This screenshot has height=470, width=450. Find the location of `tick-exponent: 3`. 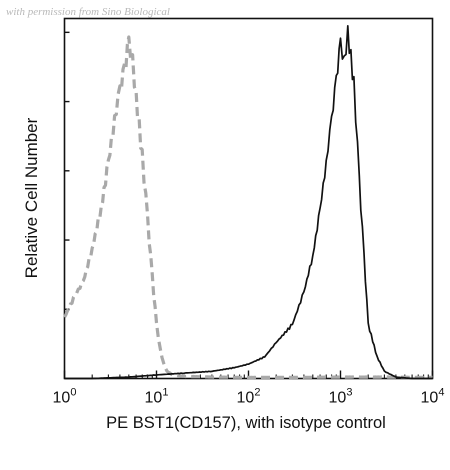

tick-exponent: 3 is located at coordinates (349, 393).